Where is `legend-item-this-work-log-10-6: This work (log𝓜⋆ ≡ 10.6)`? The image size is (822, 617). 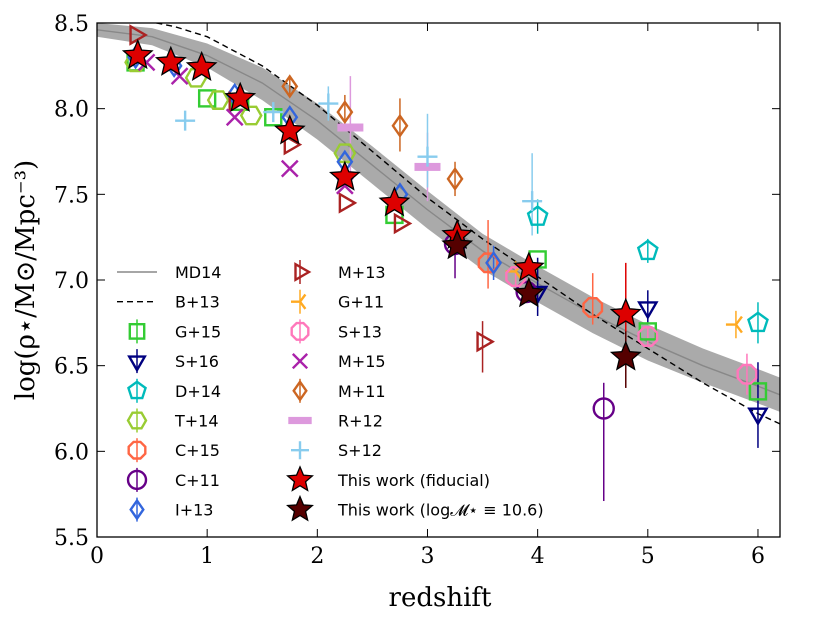
legend-item-this-work-log-10-6: This work (log𝓜⋆ ≡ 10.6) is located at coordinates (415, 508).